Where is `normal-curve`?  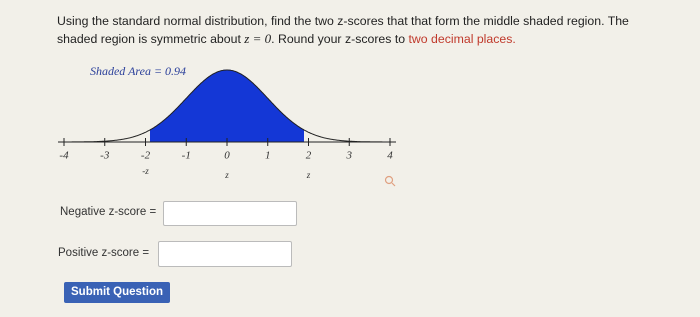 normal-curve is located at coordinates (227, 106).